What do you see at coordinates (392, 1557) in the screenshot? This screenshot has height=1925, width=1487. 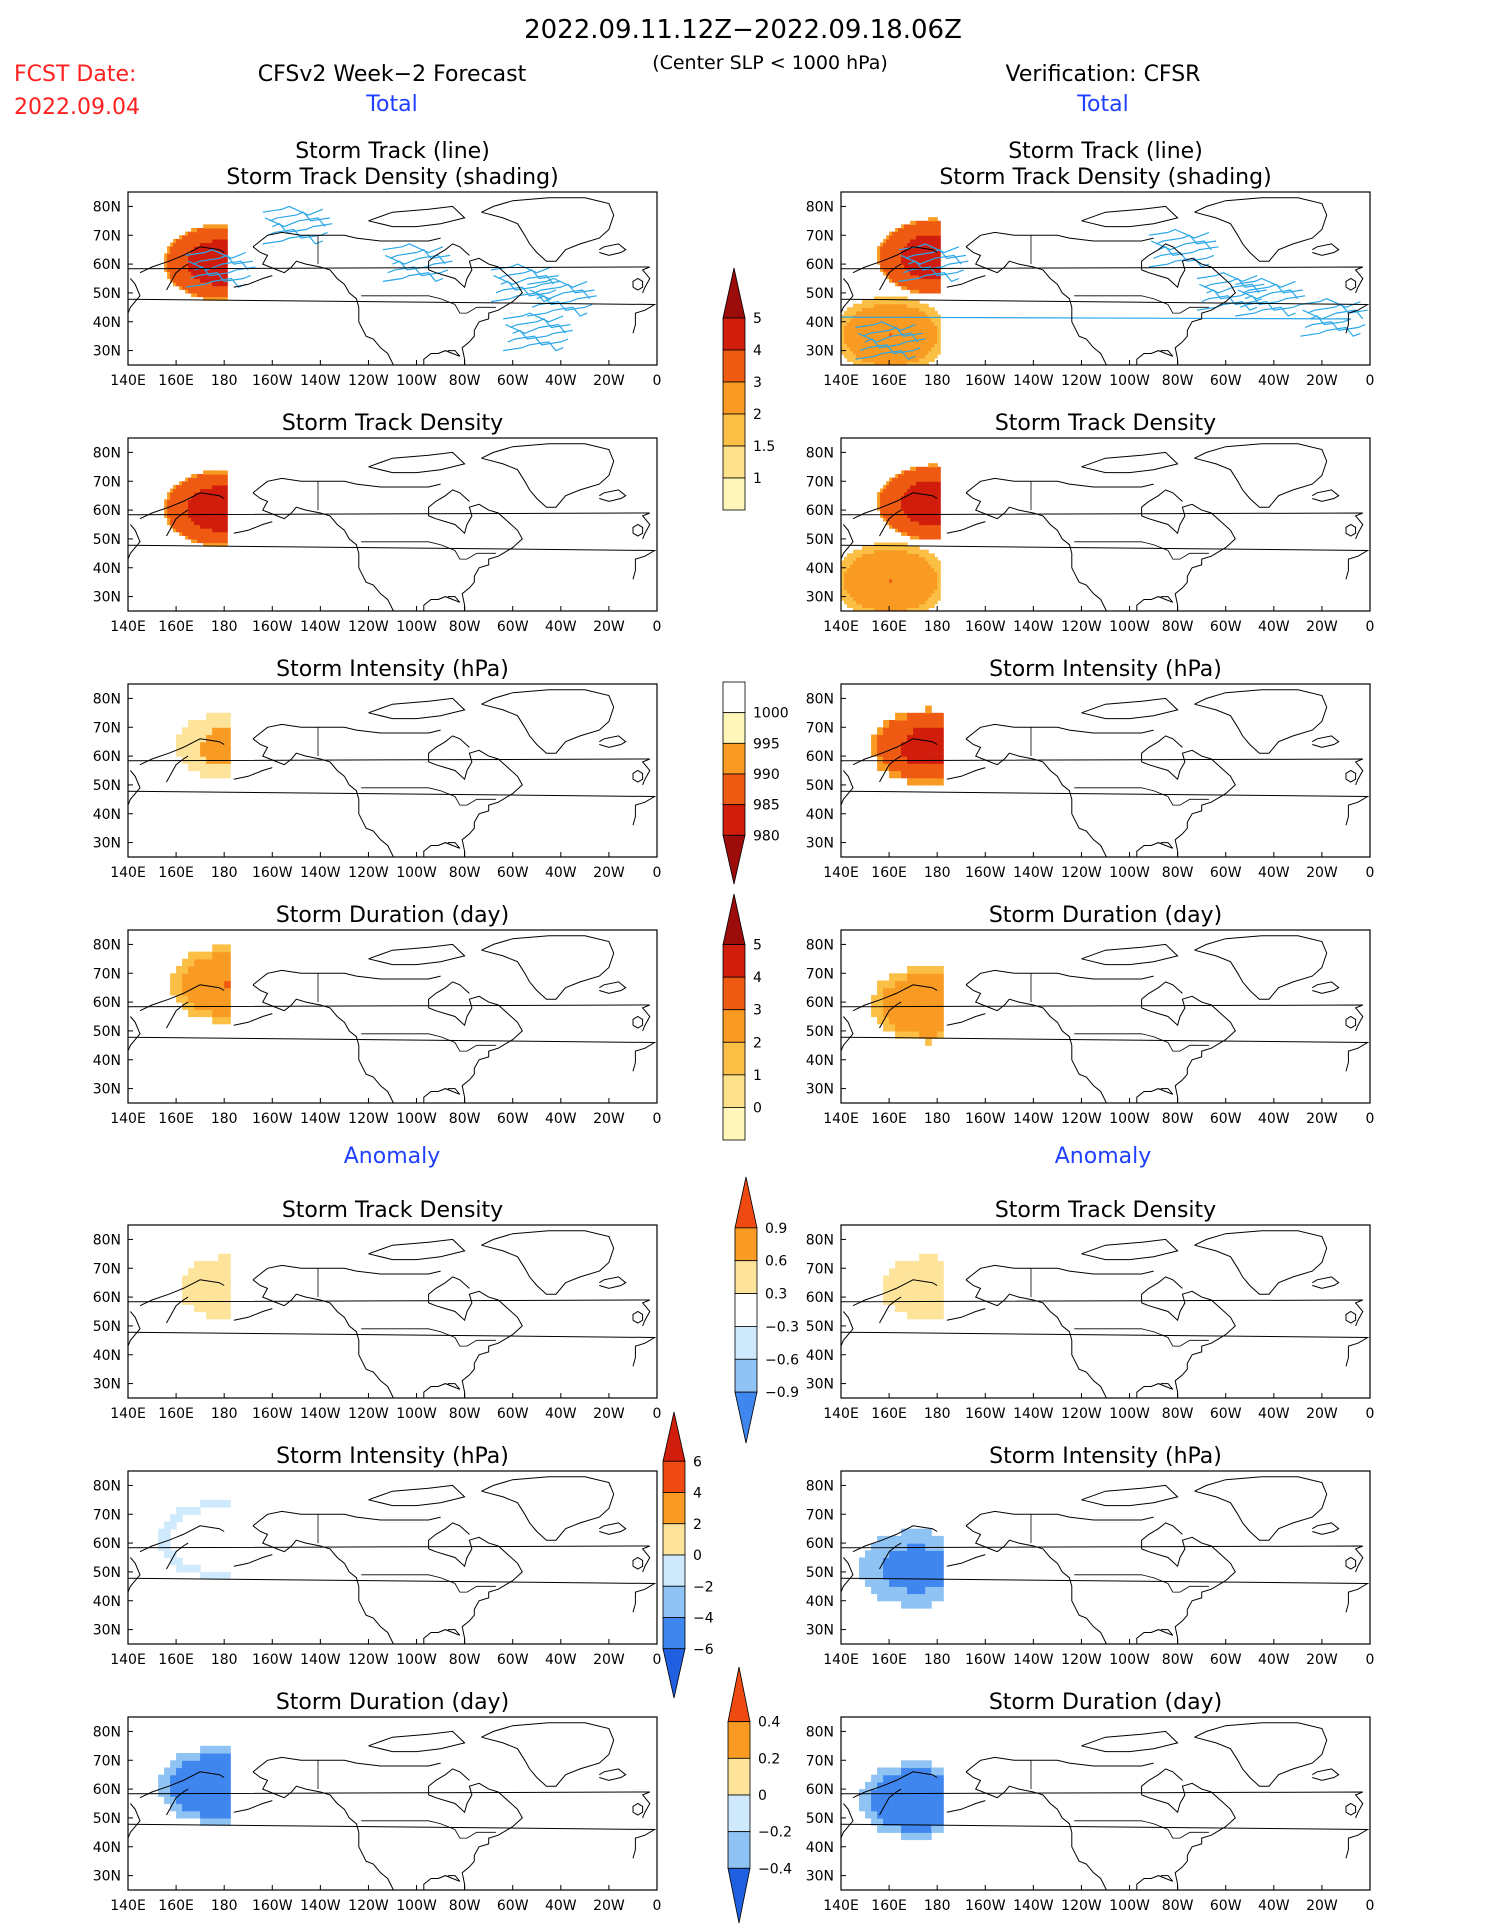 I see `panel-frame` at bounding box center [392, 1557].